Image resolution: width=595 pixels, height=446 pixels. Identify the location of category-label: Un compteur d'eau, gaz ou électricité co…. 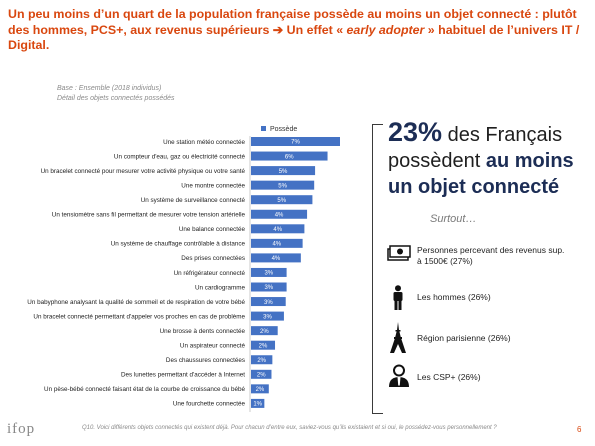
(180, 156).